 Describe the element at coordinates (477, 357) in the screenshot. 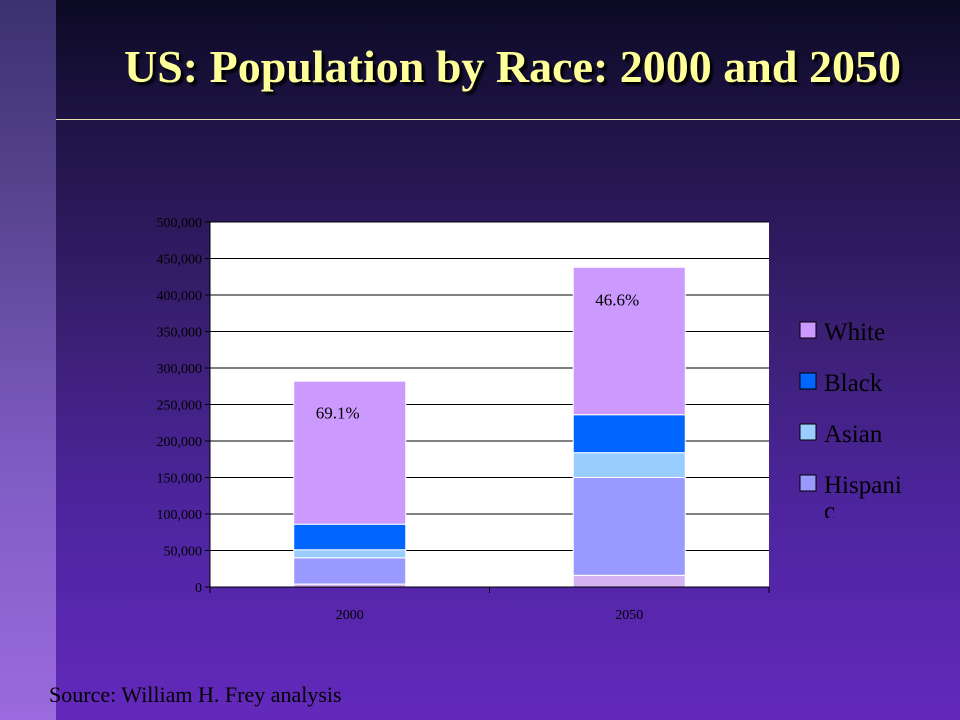

I see `data-labels: 69.1% 46.6%` at that location.